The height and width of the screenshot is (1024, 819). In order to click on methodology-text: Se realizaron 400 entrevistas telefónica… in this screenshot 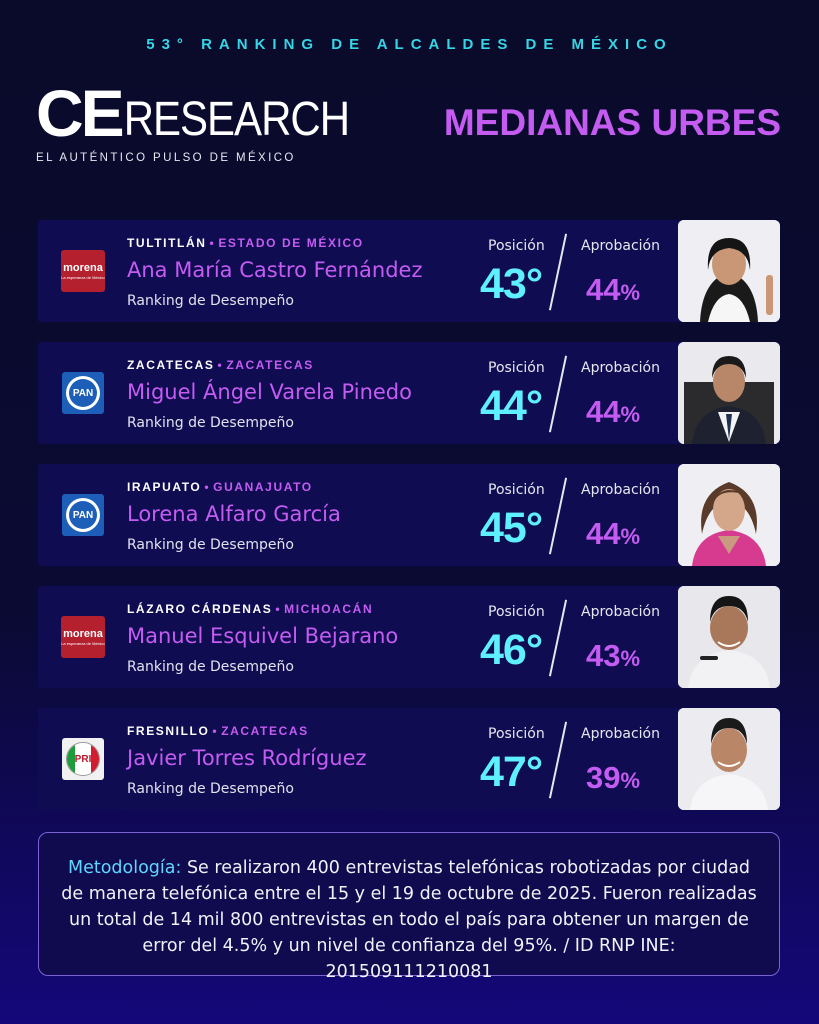, I will do `click(409, 920)`.